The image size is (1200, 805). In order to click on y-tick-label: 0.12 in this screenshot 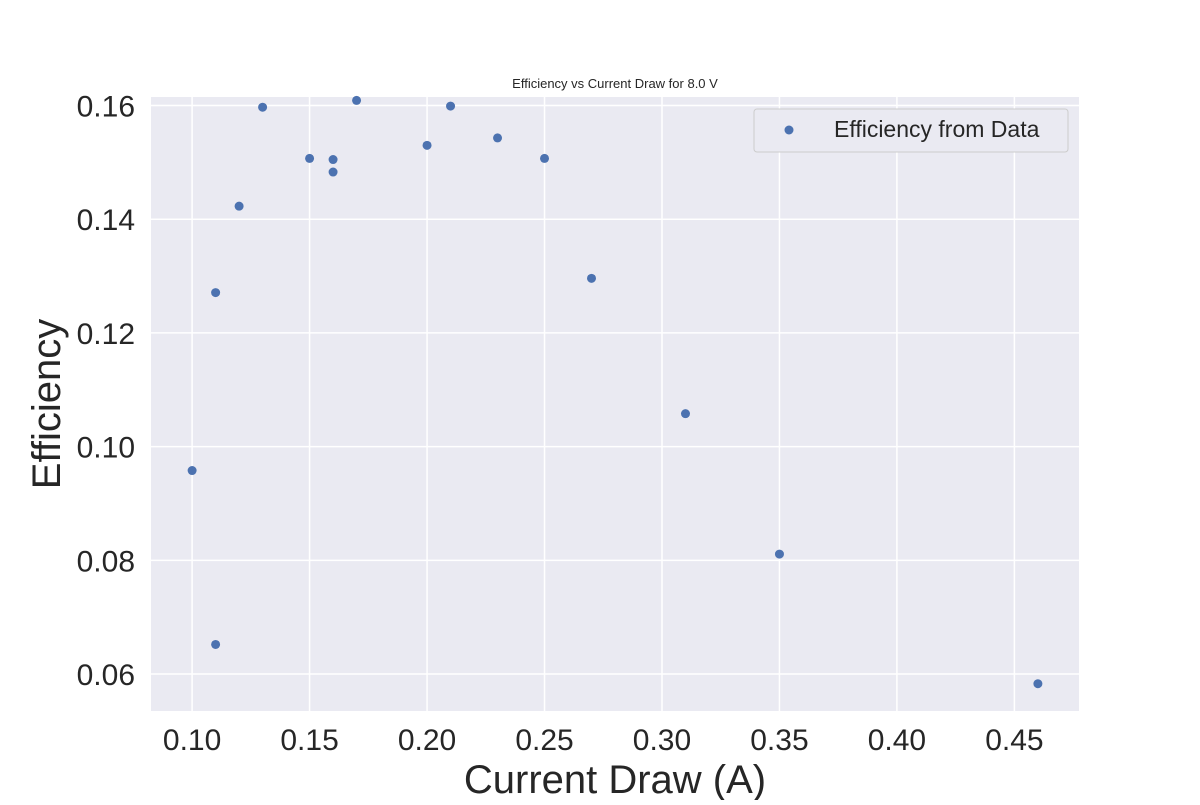, I will do `click(106, 334)`.